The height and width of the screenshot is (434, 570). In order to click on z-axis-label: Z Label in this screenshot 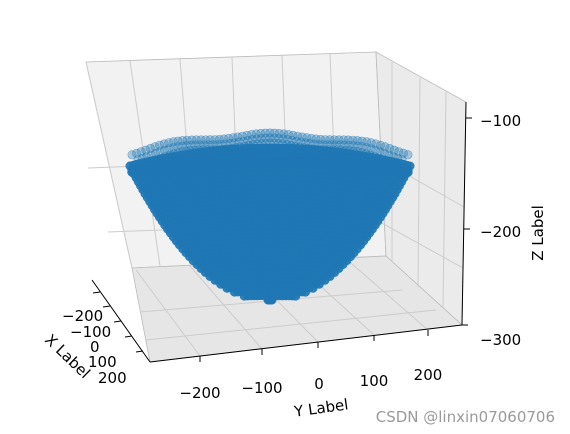, I will do `click(538, 233)`.